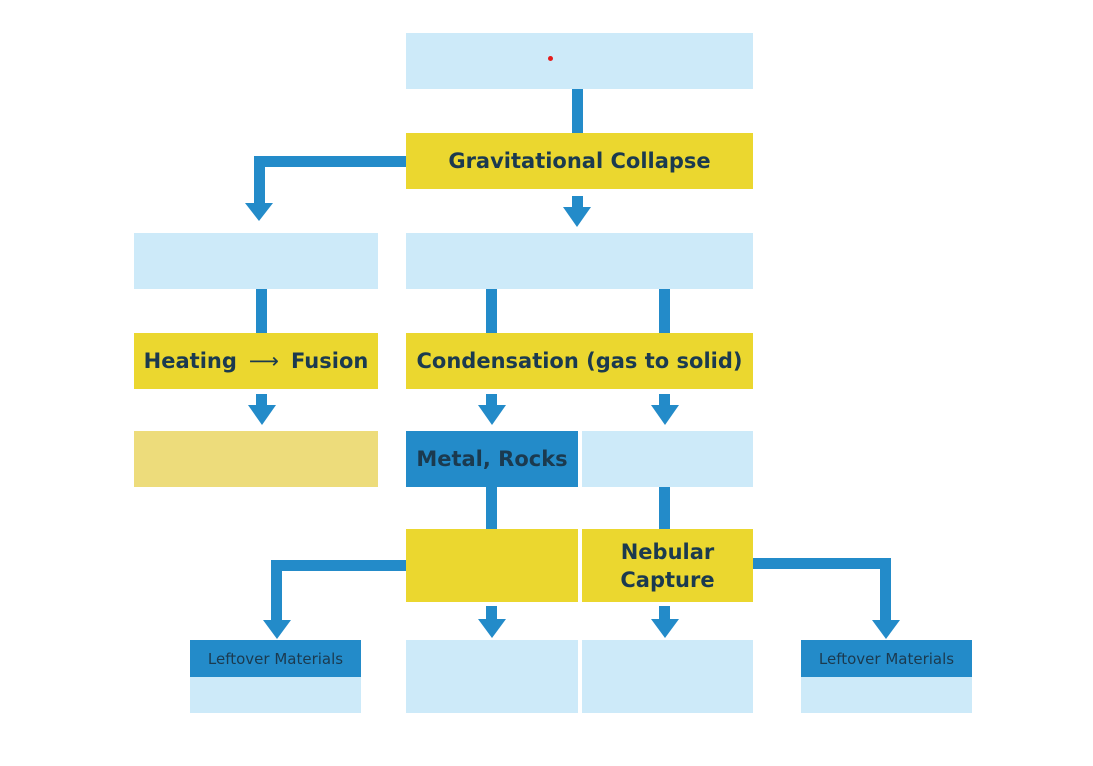  Describe the element at coordinates (886, 695) in the screenshot. I see `leftover-materials-right-blank` at that location.